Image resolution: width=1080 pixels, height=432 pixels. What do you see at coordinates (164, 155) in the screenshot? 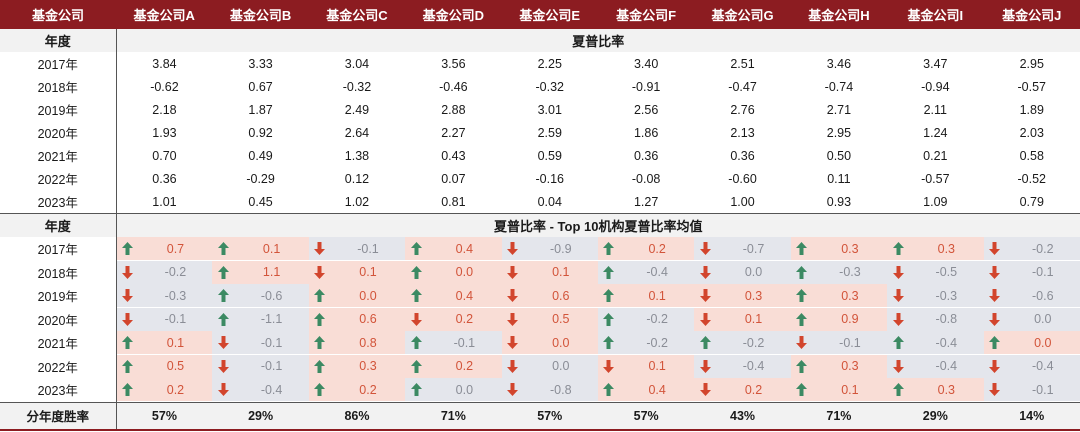
I see `sharpe-value: 0.70` at bounding box center [164, 155].